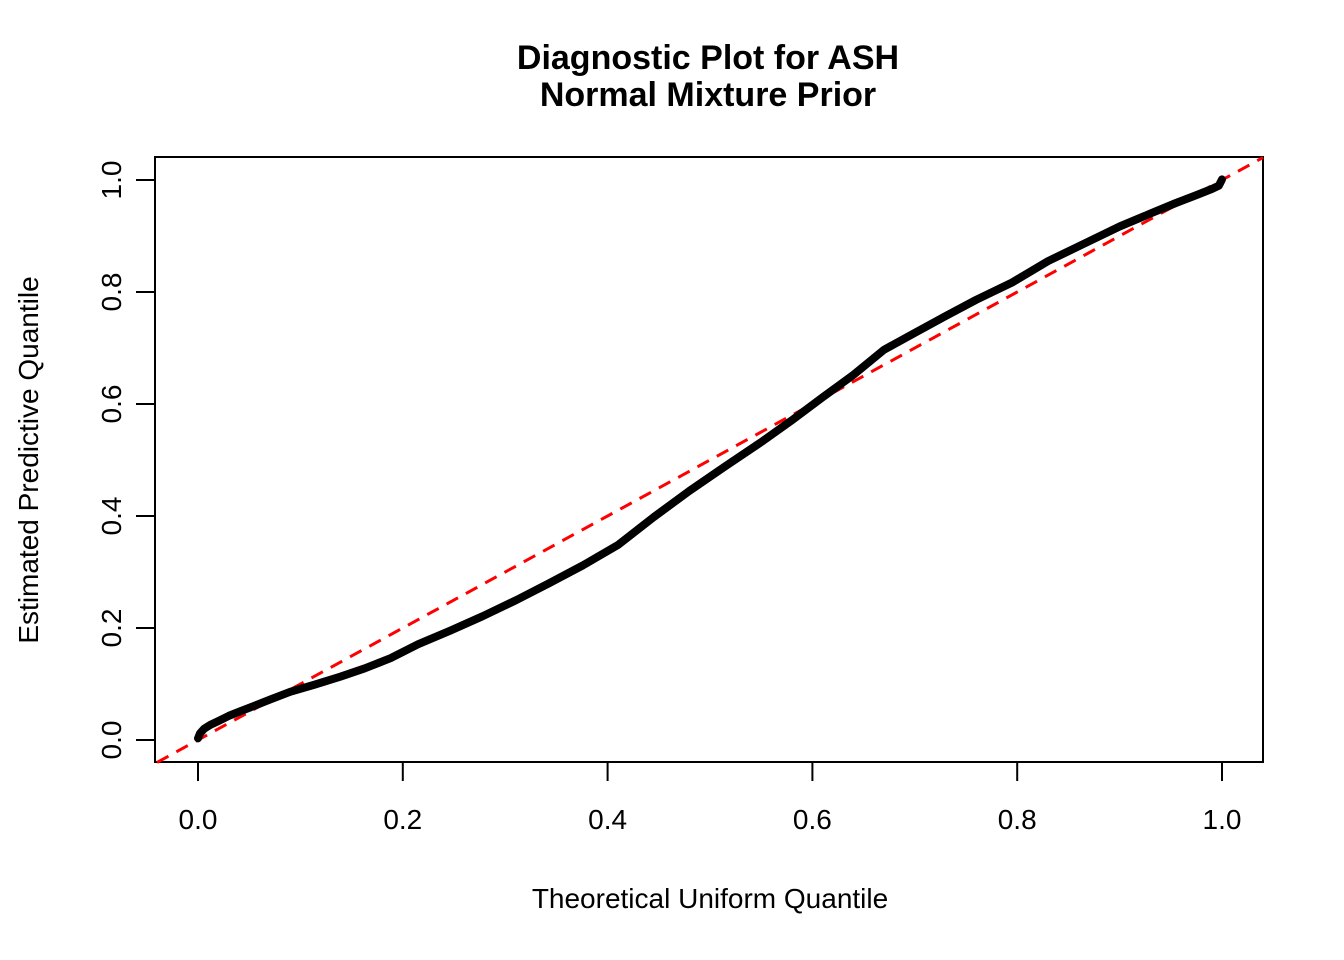  Describe the element at coordinates (708, 58) in the screenshot. I see `plot-title-line-1: Diagnostic Plot for ASH` at that location.